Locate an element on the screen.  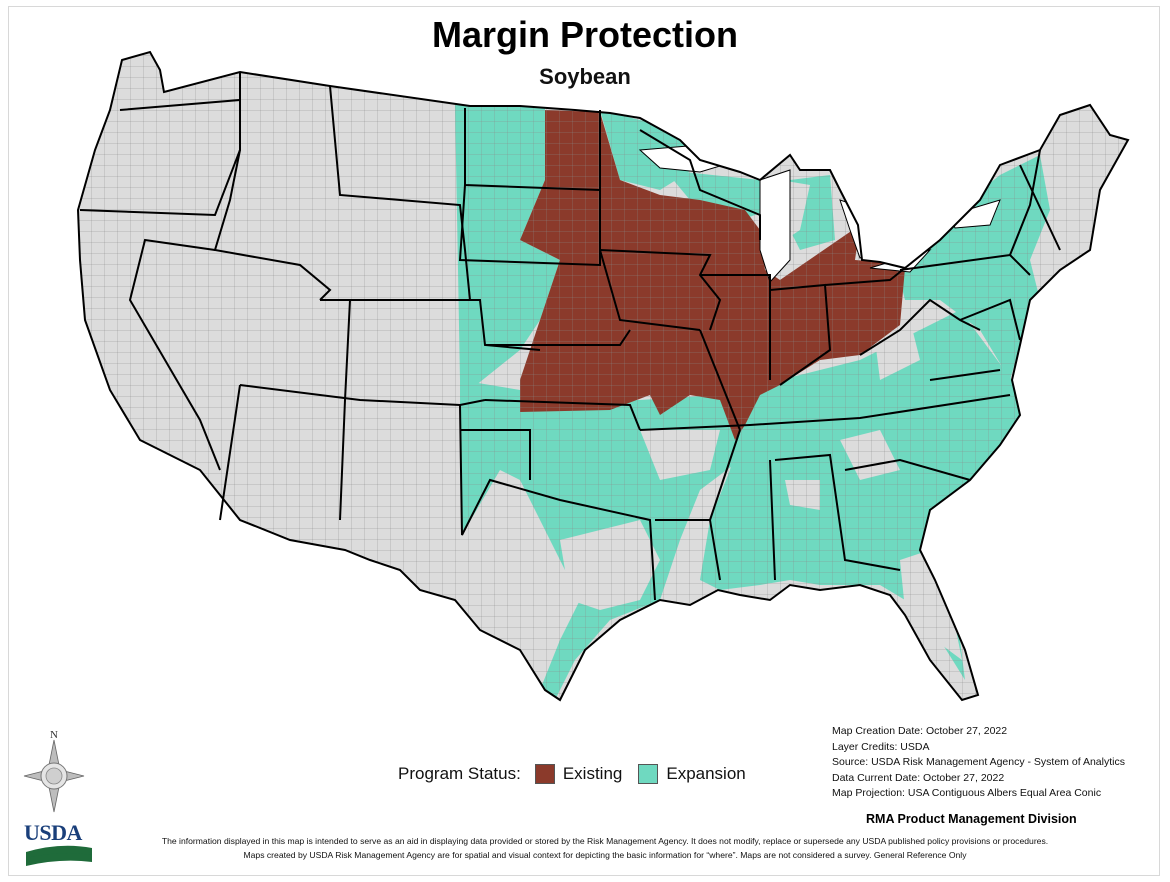
legend: Program Status: Existing Expansion is located at coordinates (580, 774).